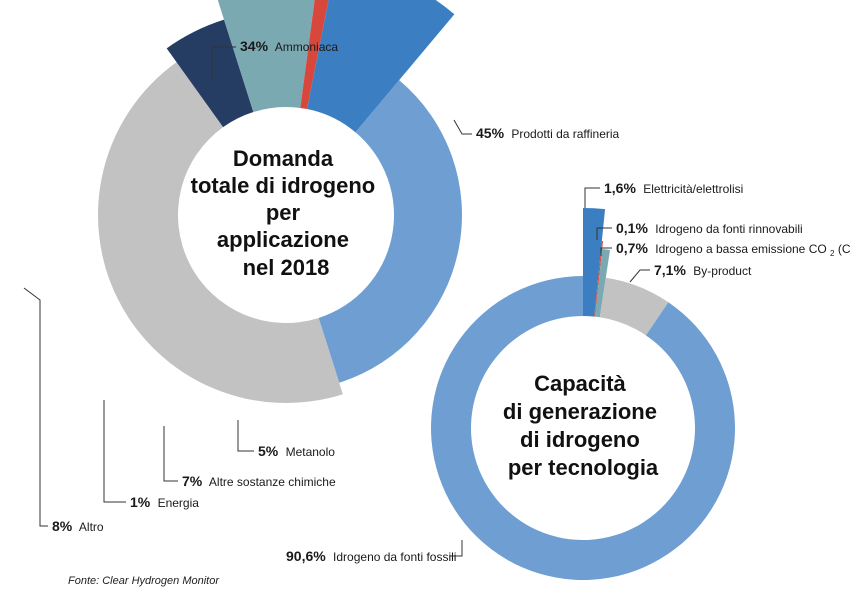  Describe the element at coordinates (306, 556) in the screenshot. I see `pct-fossili: 90,6%` at that location.